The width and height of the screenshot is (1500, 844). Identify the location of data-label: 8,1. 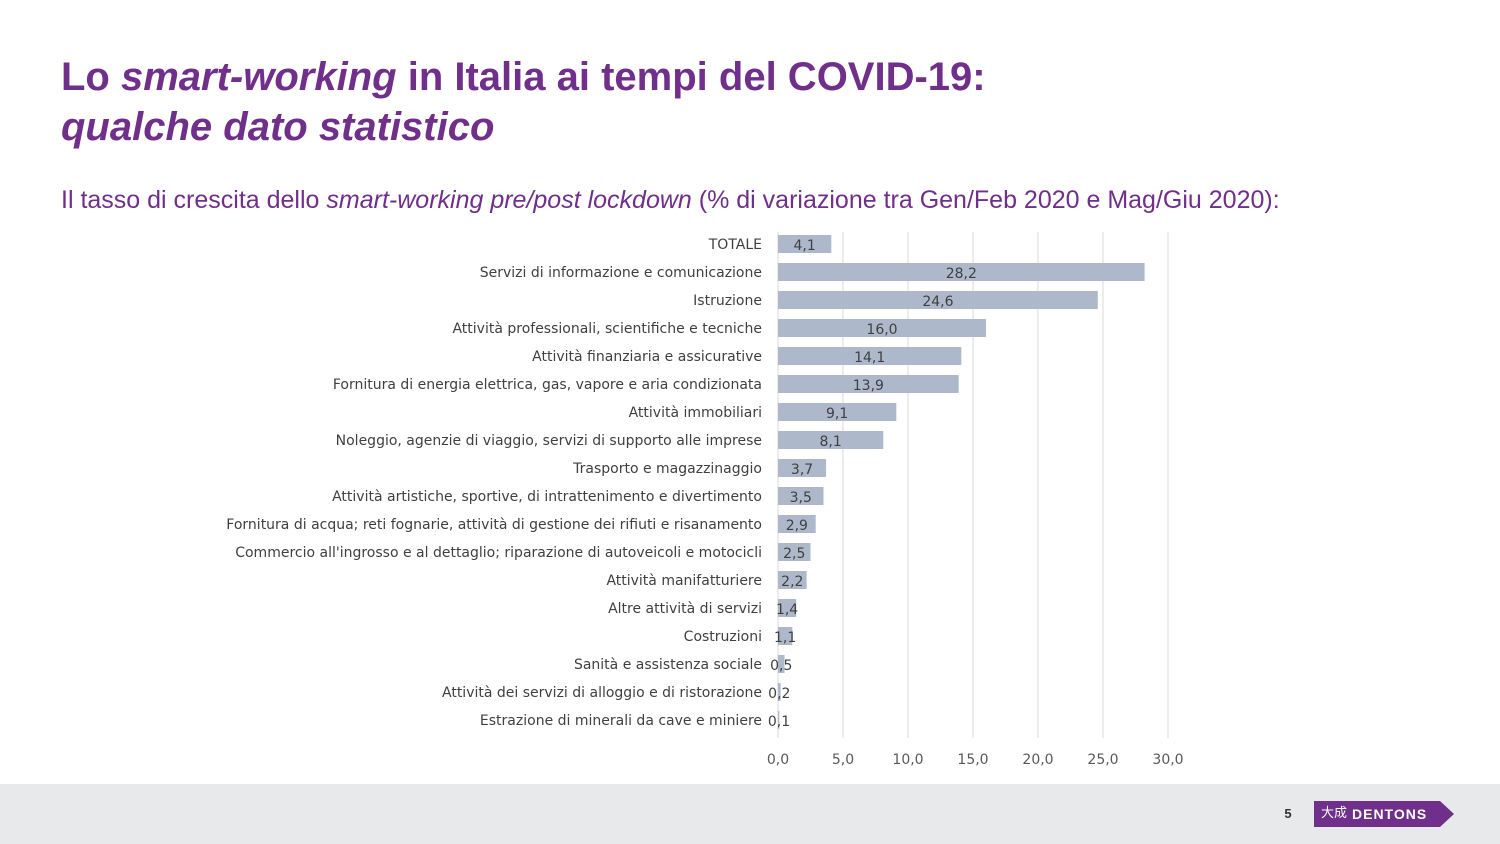
(831, 442).